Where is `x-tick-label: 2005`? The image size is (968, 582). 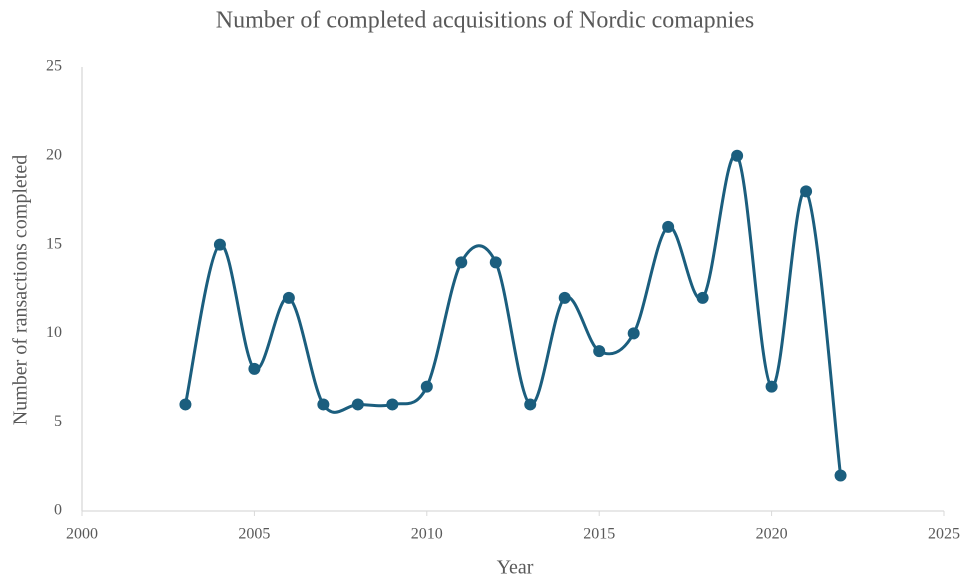 x-tick-label: 2005 is located at coordinates (254, 534).